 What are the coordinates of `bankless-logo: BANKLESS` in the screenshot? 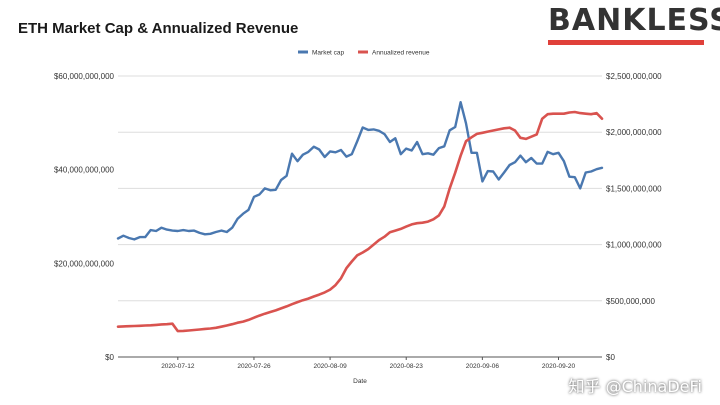 It's located at (634, 24).